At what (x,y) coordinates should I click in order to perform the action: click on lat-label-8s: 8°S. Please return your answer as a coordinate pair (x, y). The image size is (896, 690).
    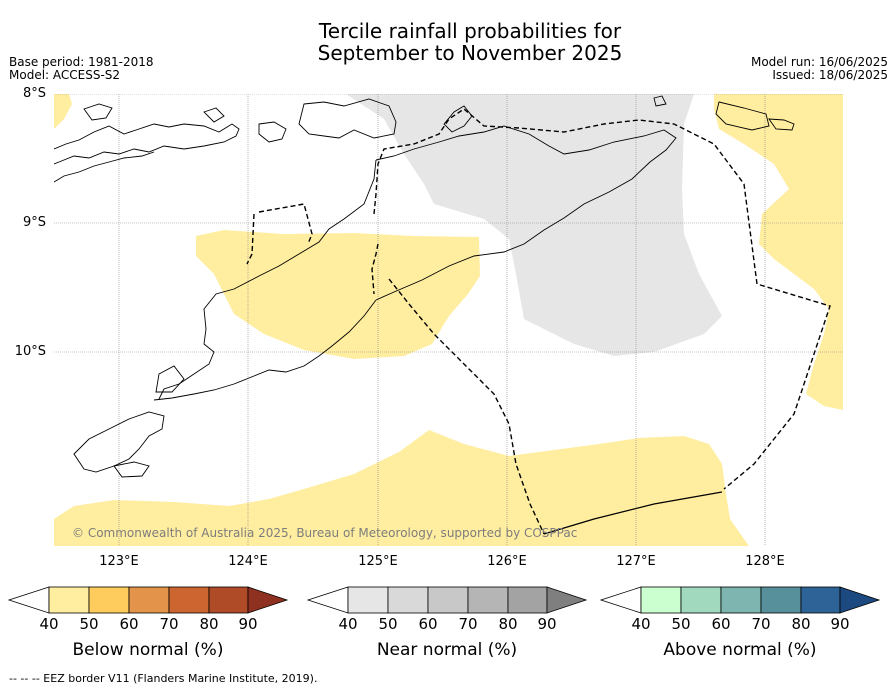
    Looking at the image, I should click on (34, 93).